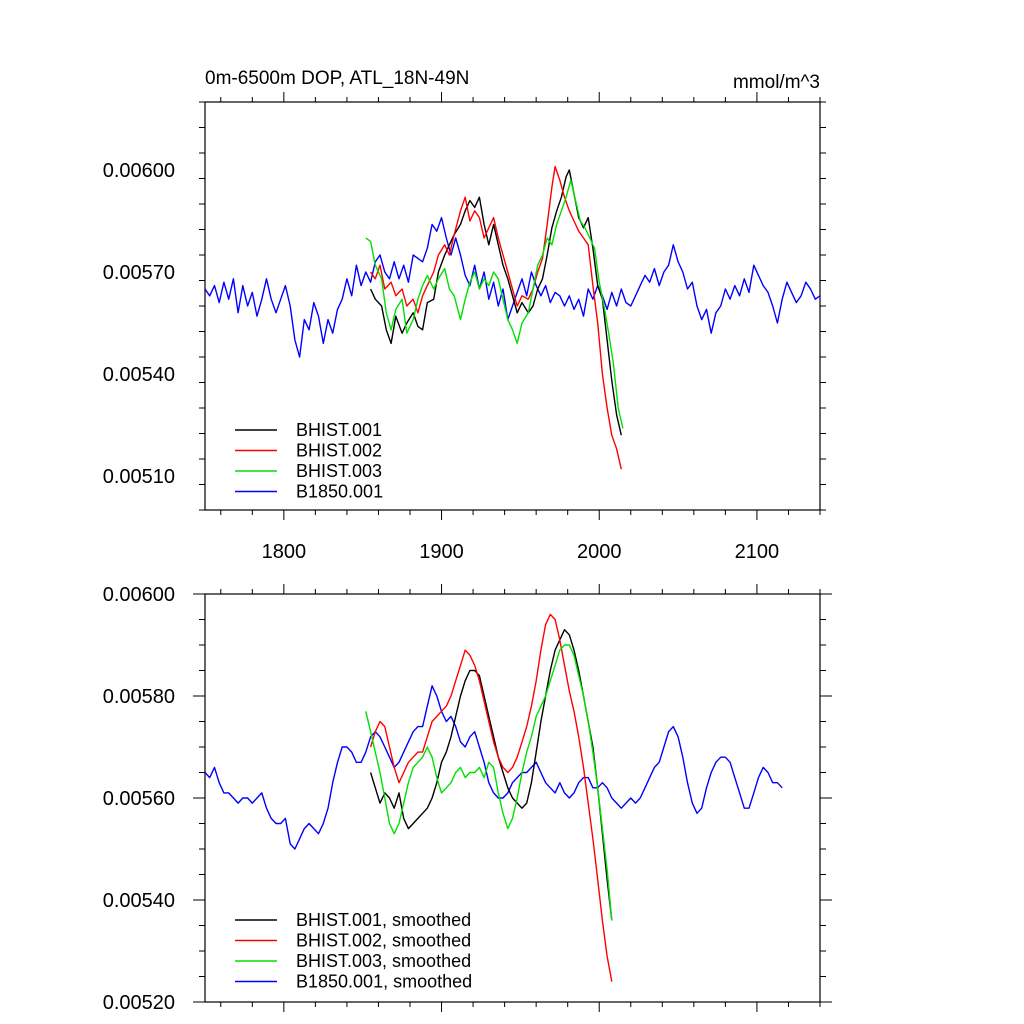  Describe the element at coordinates (384, 982) in the screenshot. I see `legend-label: B1850.001, smoothed` at that location.